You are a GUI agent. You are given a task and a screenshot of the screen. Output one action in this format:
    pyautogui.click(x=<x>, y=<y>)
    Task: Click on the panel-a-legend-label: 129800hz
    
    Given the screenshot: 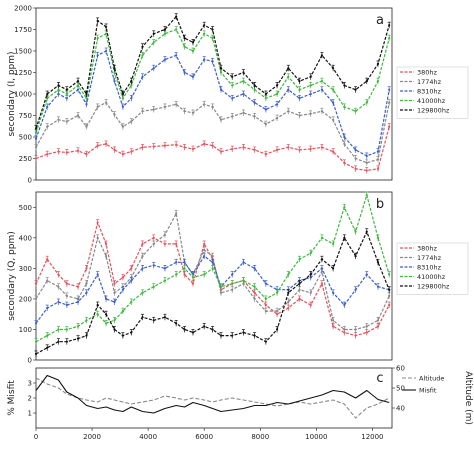 What is the action you would take?
    pyautogui.click(x=433, y=111)
    